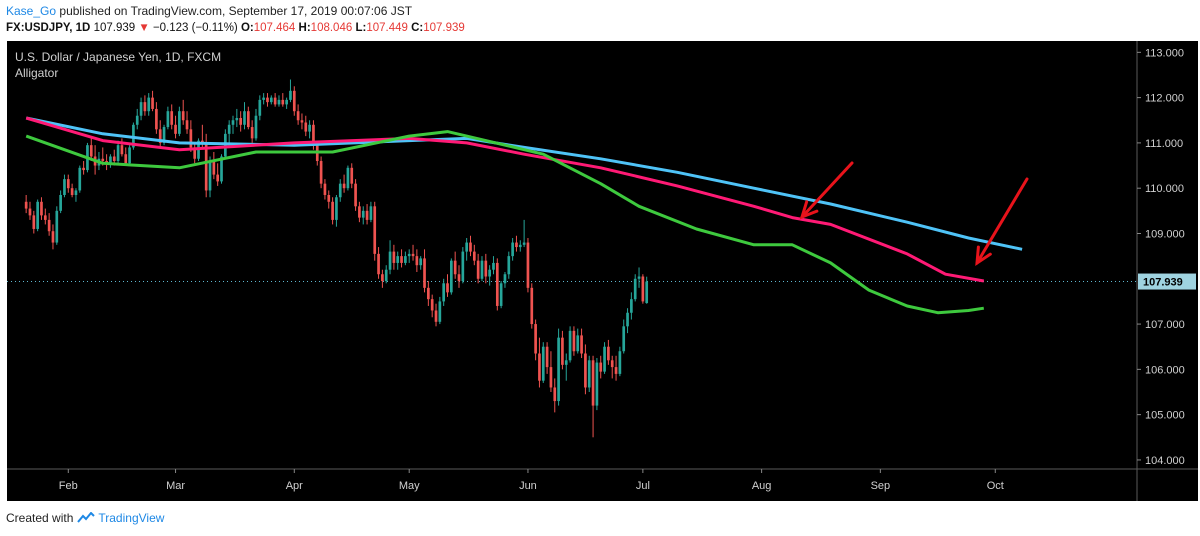 This screenshot has height=536, width=1200. I want to click on tradingview-brand: TradingView, so click(131, 518).